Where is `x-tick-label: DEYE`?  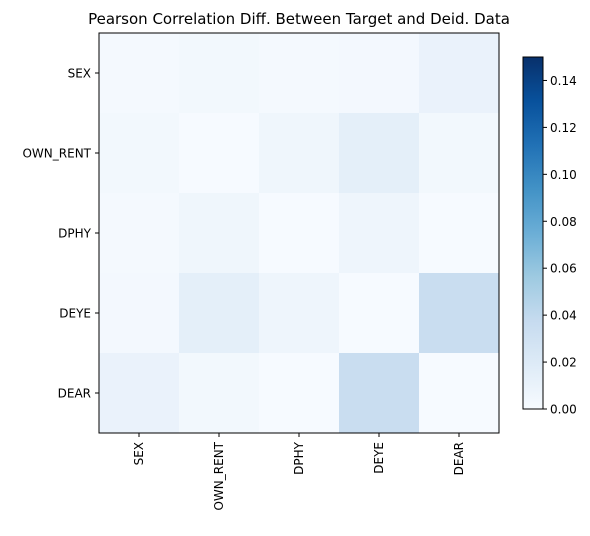 x-tick-label: DEYE is located at coordinates (379, 458).